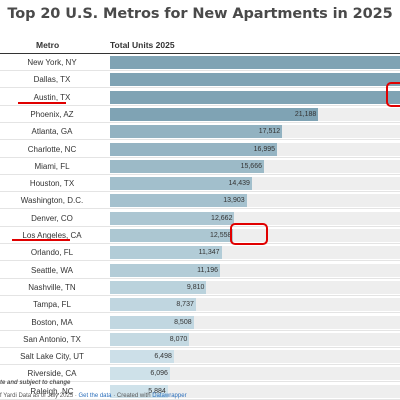 This screenshot has height=400, width=400. I want to click on metro-label: Orlando, FL, so click(52, 253).